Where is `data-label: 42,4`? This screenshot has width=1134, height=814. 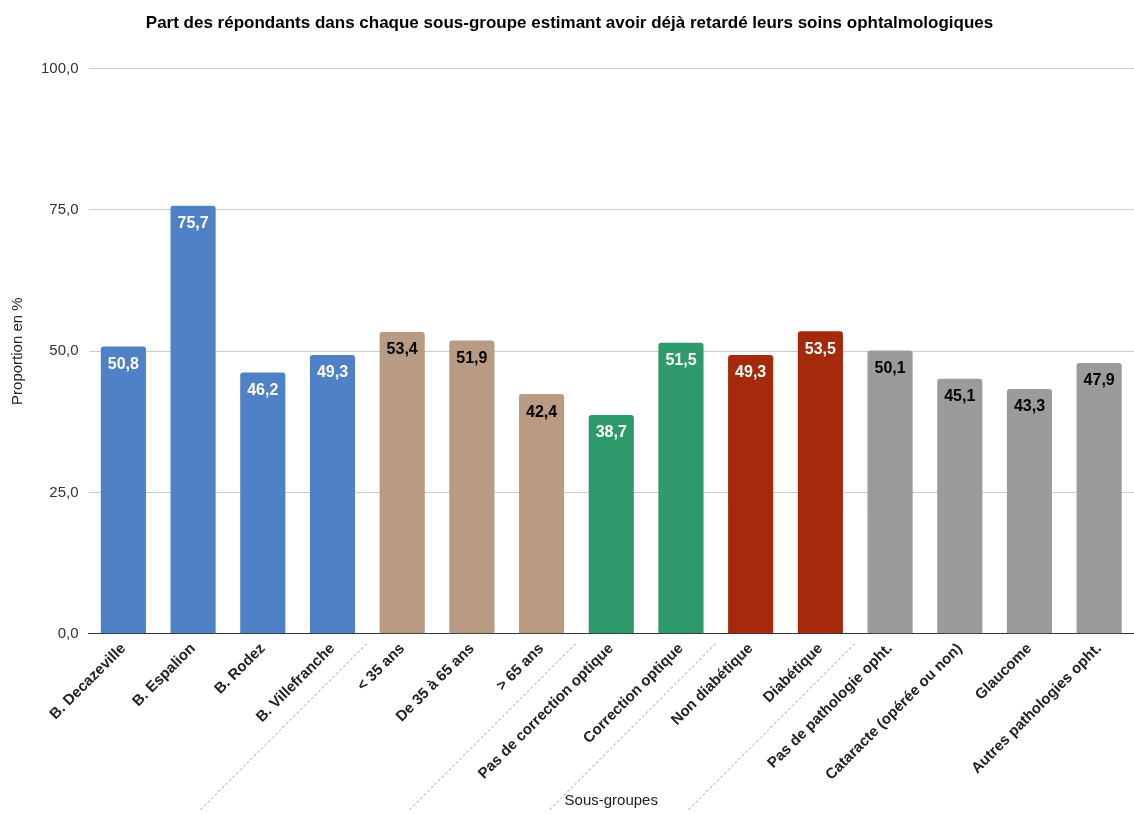
data-label: 42,4 is located at coordinates (542, 411).